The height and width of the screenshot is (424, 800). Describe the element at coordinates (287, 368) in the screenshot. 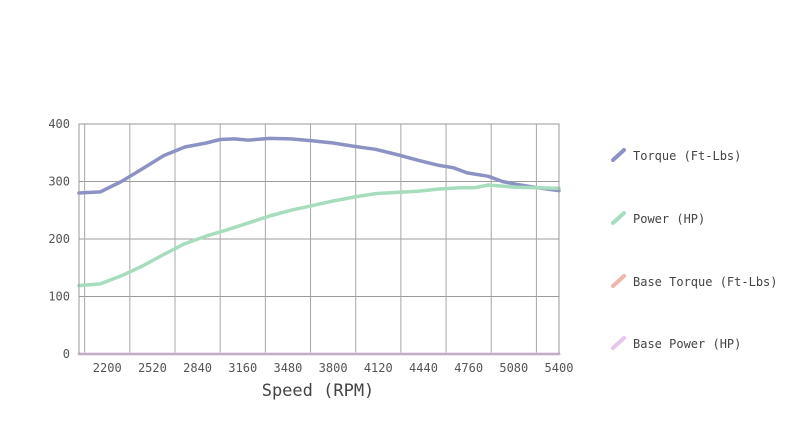

I see `x-tick-label: 3480` at that location.